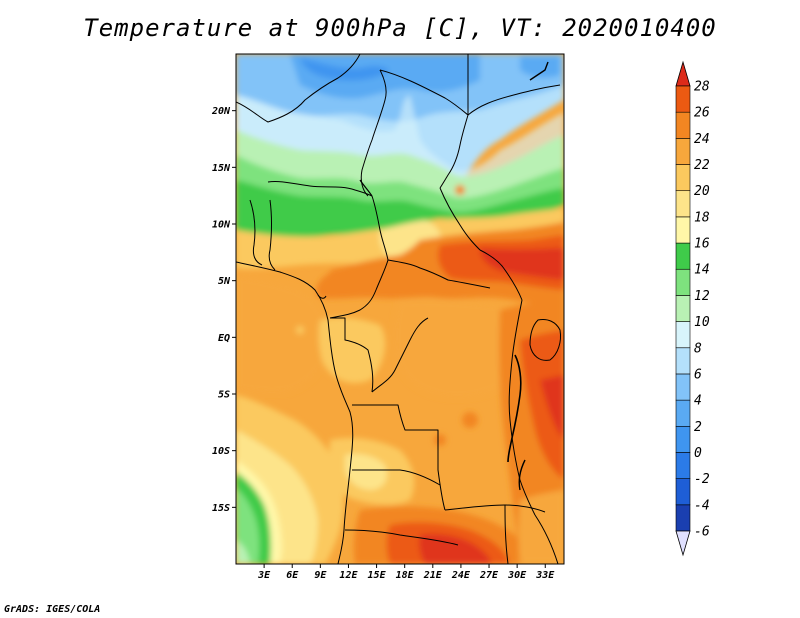 Image resolution: width=800 pixels, height=618 pixels. Describe the element at coordinates (545, 575) in the screenshot. I see `x-tick-label: 33E` at that location.